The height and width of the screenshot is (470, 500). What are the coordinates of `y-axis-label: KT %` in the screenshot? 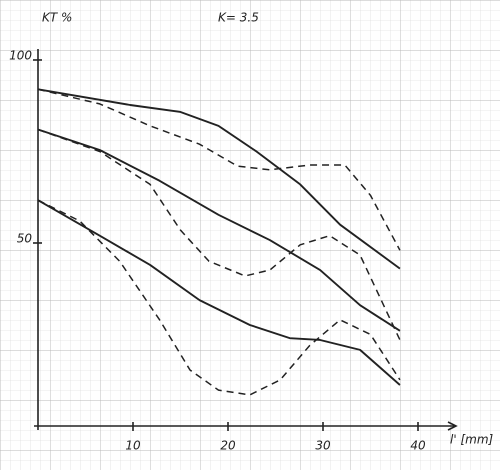 It's located at (57, 18).